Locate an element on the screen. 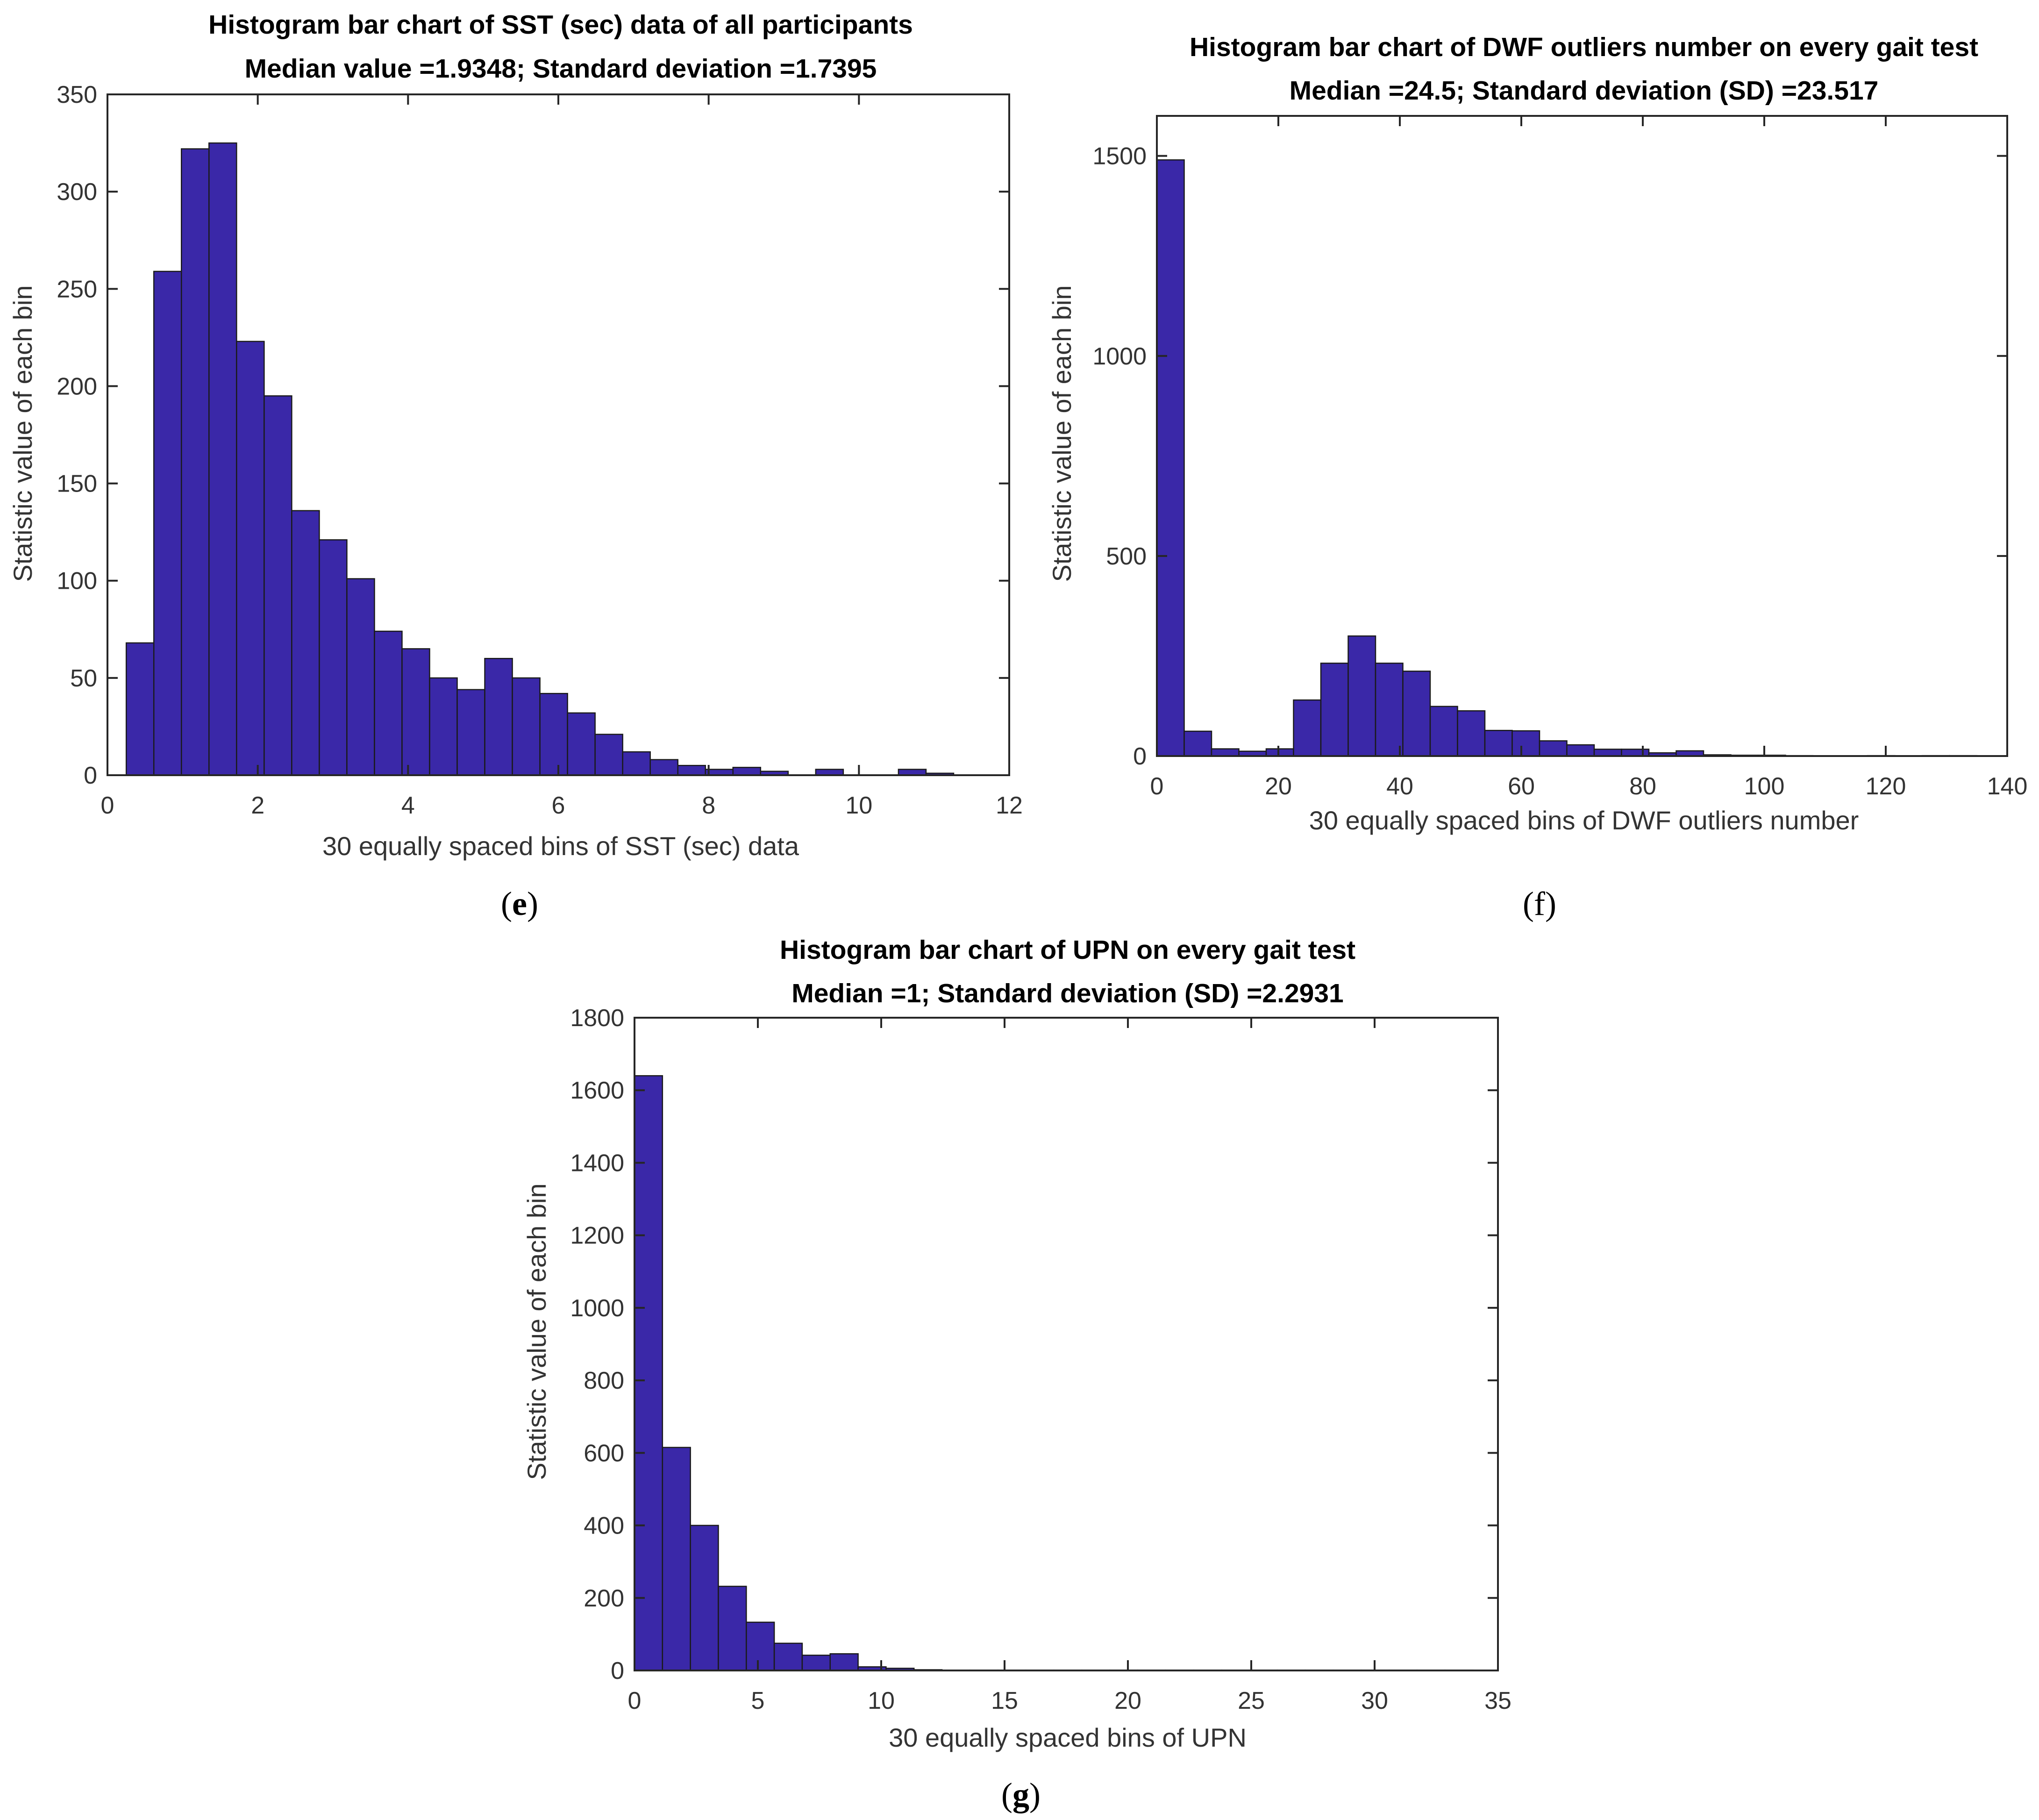 The height and width of the screenshot is (1820, 2039). x-tick-label-upn: 25 is located at coordinates (1252, 1700).